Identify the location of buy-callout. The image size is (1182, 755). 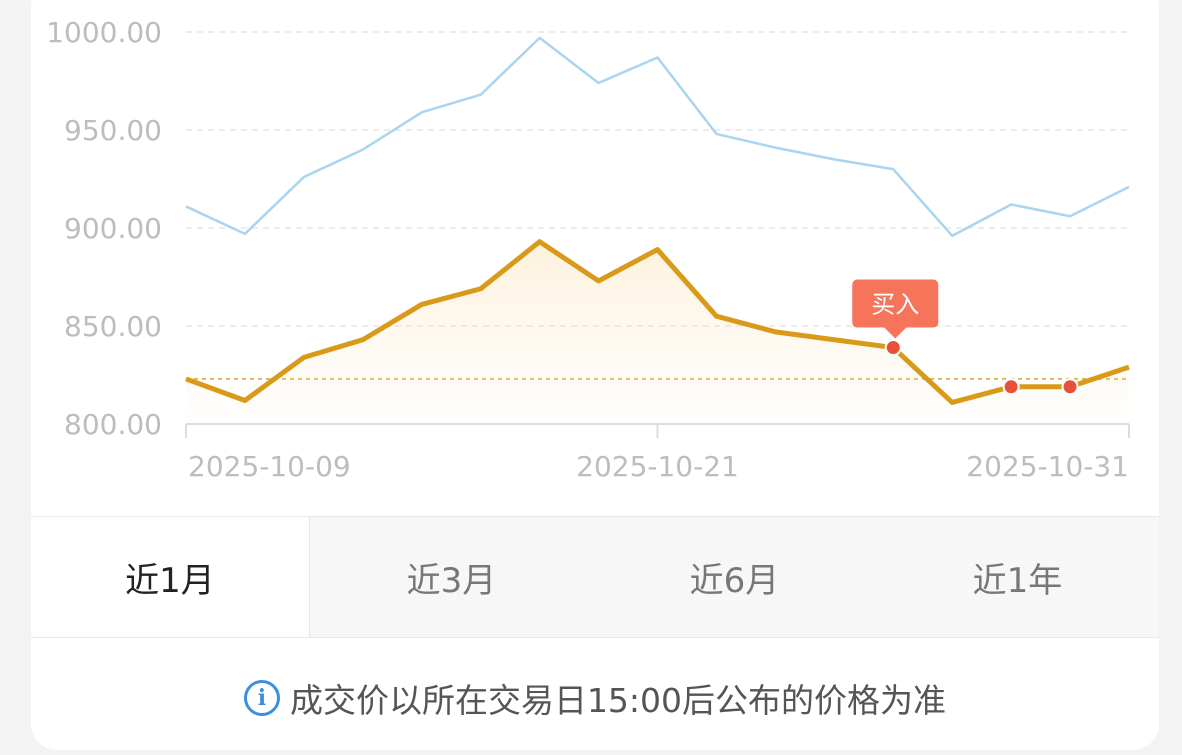
(895, 303).